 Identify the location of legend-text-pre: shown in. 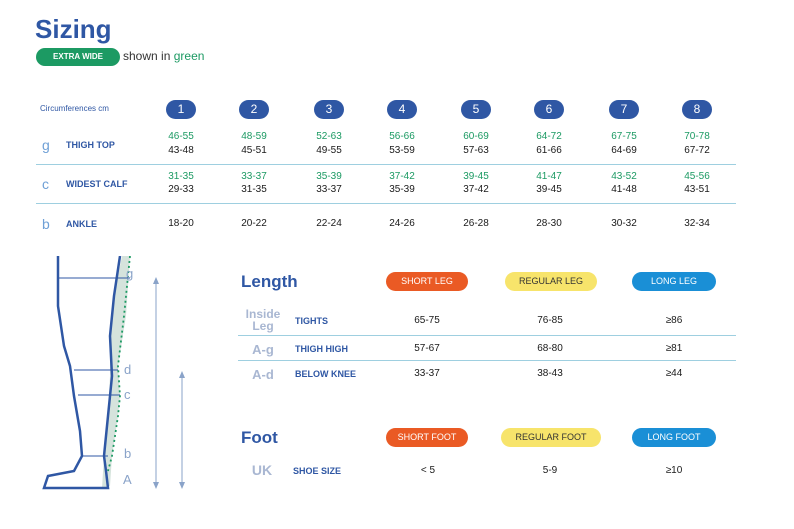
(147, 56).